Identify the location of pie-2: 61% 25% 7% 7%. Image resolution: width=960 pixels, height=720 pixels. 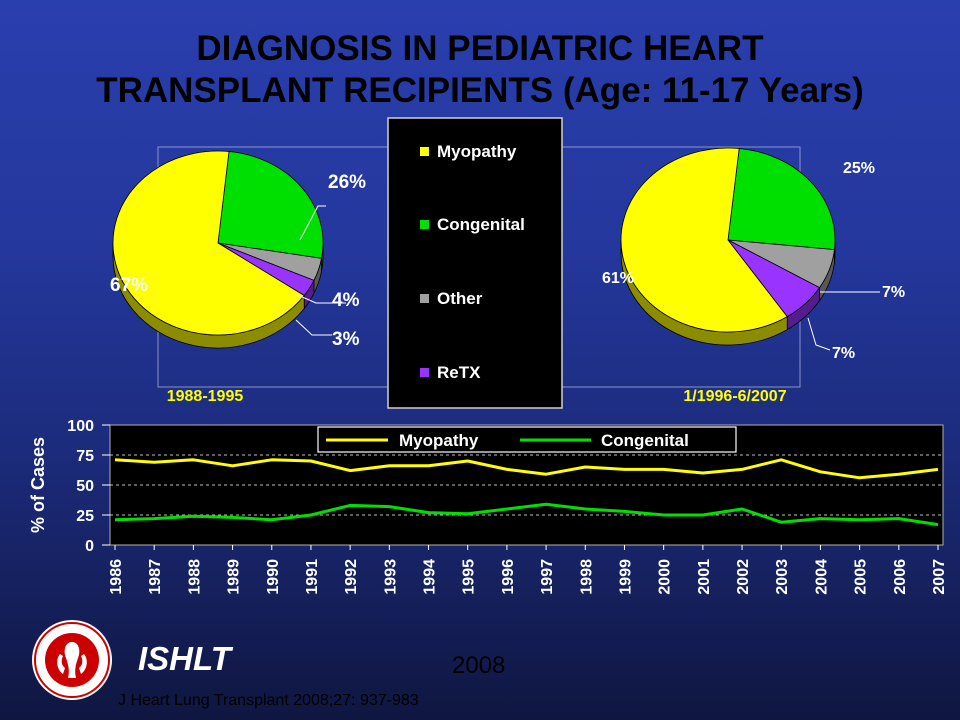
(753, 254).